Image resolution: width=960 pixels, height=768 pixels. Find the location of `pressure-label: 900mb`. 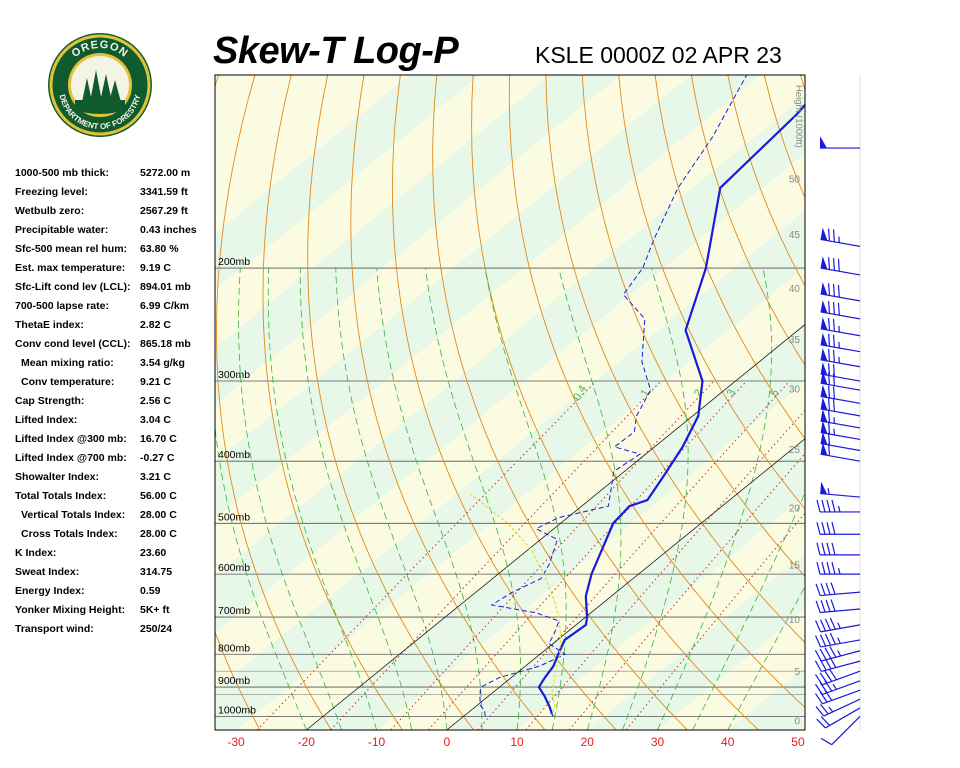

pressure-label: 900mb is located at coordinates (234, 681).